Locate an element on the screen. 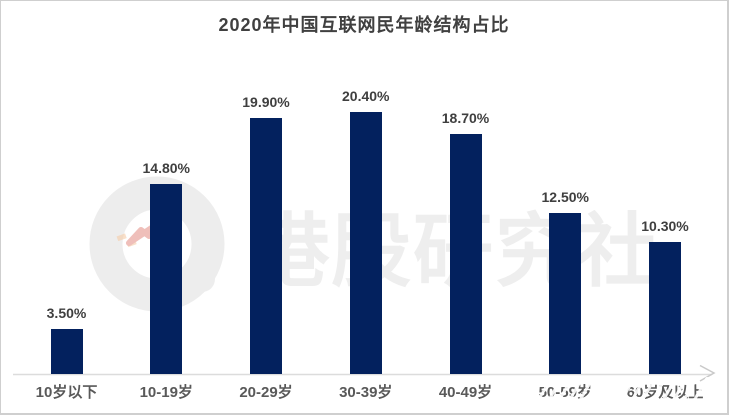 The width and height of the screenshot is (729, 415). bar-value-label: 19.90% is located at coordinates (266, 102).